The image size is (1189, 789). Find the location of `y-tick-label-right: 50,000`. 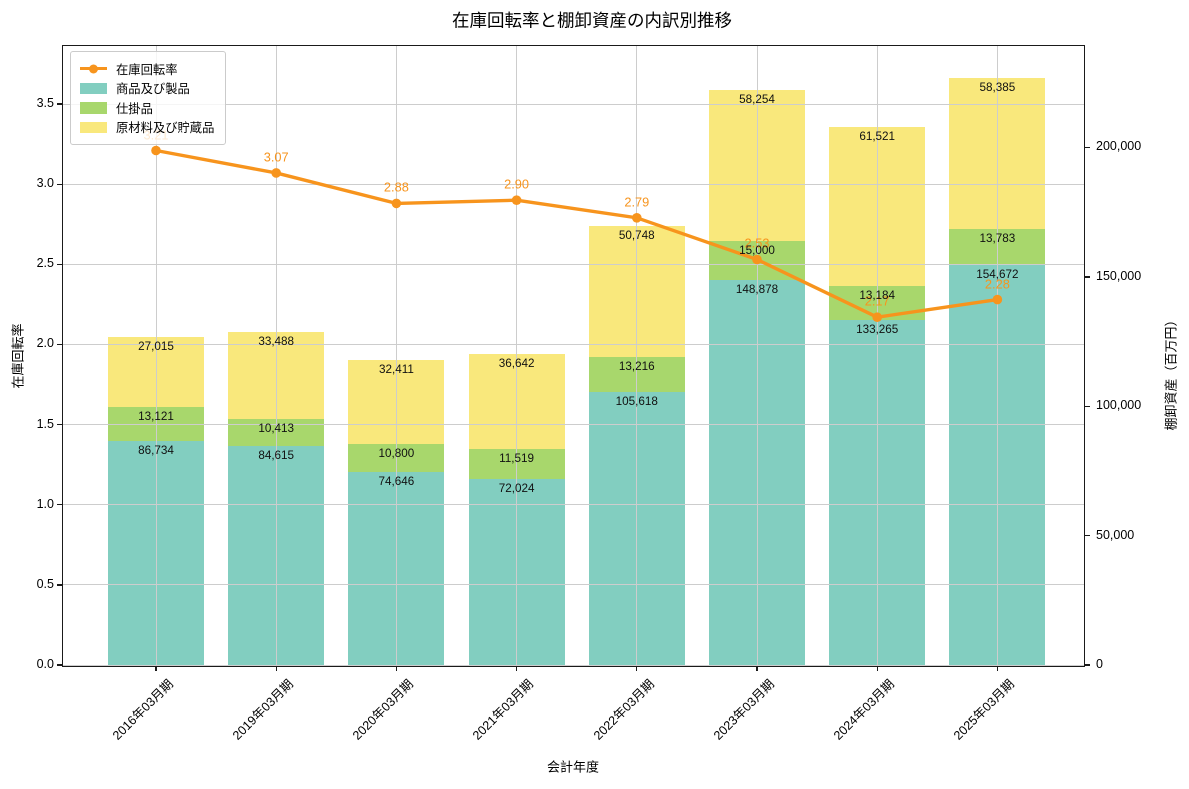

y-tick-label-right: 50,000 is located at coordinates (1115, 534).